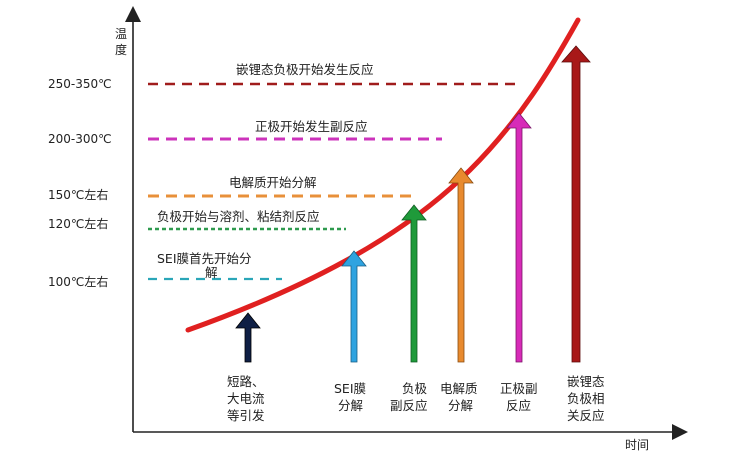 The image size is (740, 470). What do you see at coordinates (350, 388) in the screenshot?
I see `arrow-label-sei-1: SEI膜` at bounding box center [350, 388].